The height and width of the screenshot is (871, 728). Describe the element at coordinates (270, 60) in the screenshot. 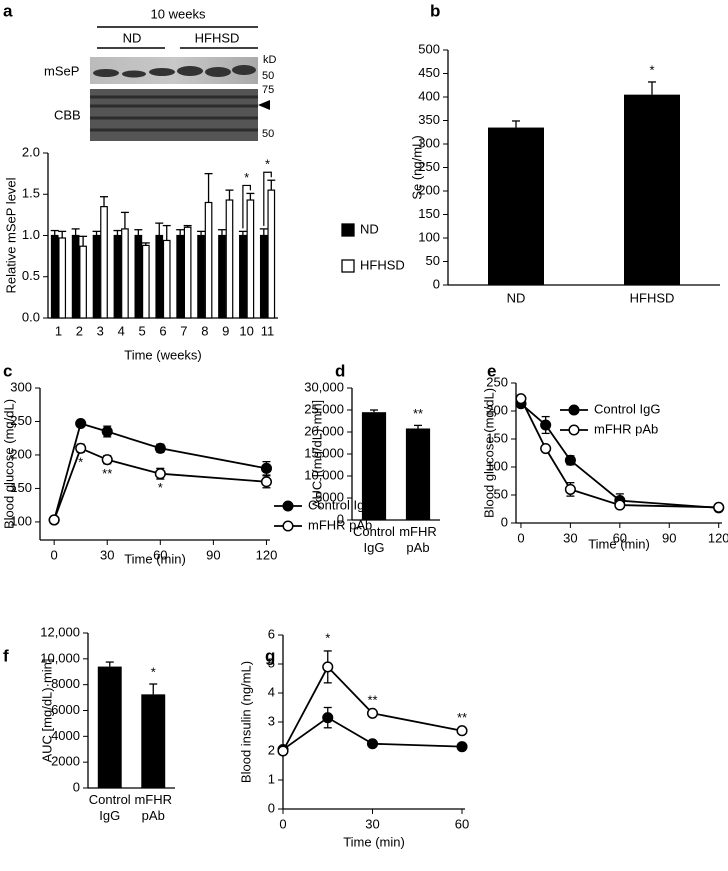

I see `blot-unit: kD` at that location.